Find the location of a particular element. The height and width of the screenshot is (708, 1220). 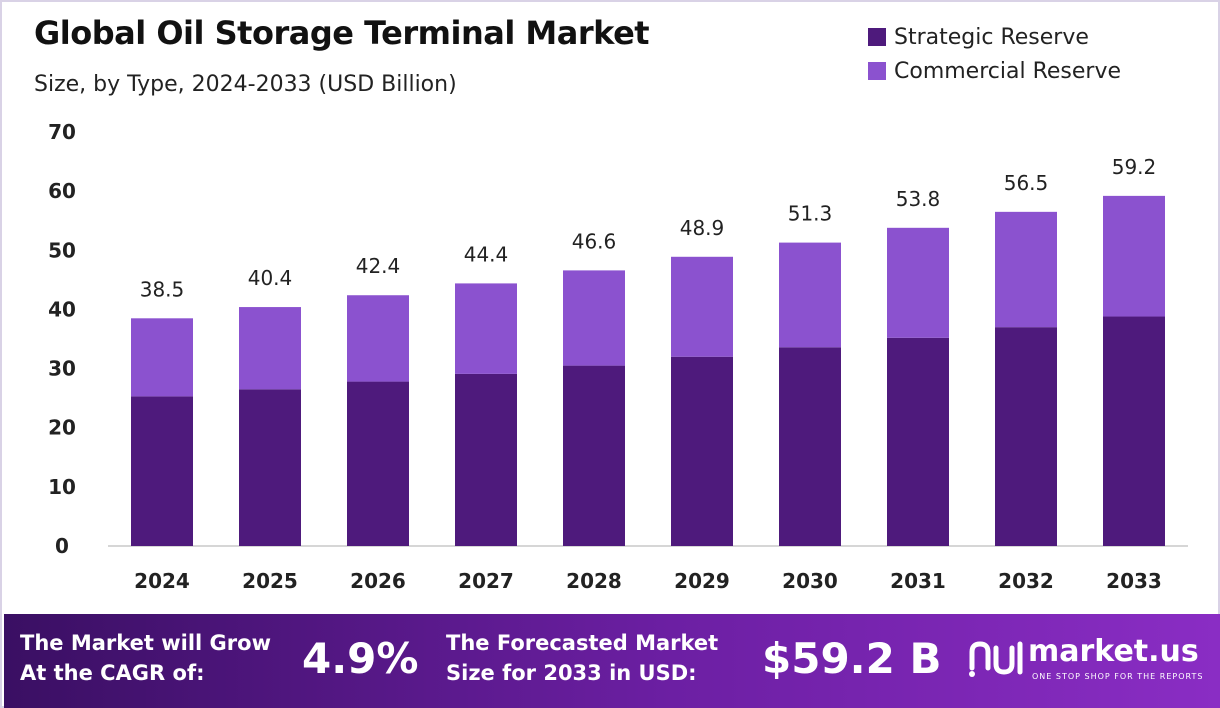

y-tick-label: 40 is located at coordinates (62, 309).